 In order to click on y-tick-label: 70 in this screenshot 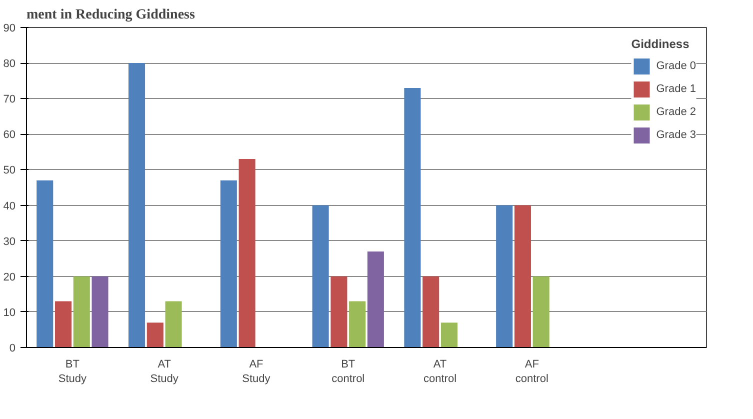, I will do `click(9, 100)`.